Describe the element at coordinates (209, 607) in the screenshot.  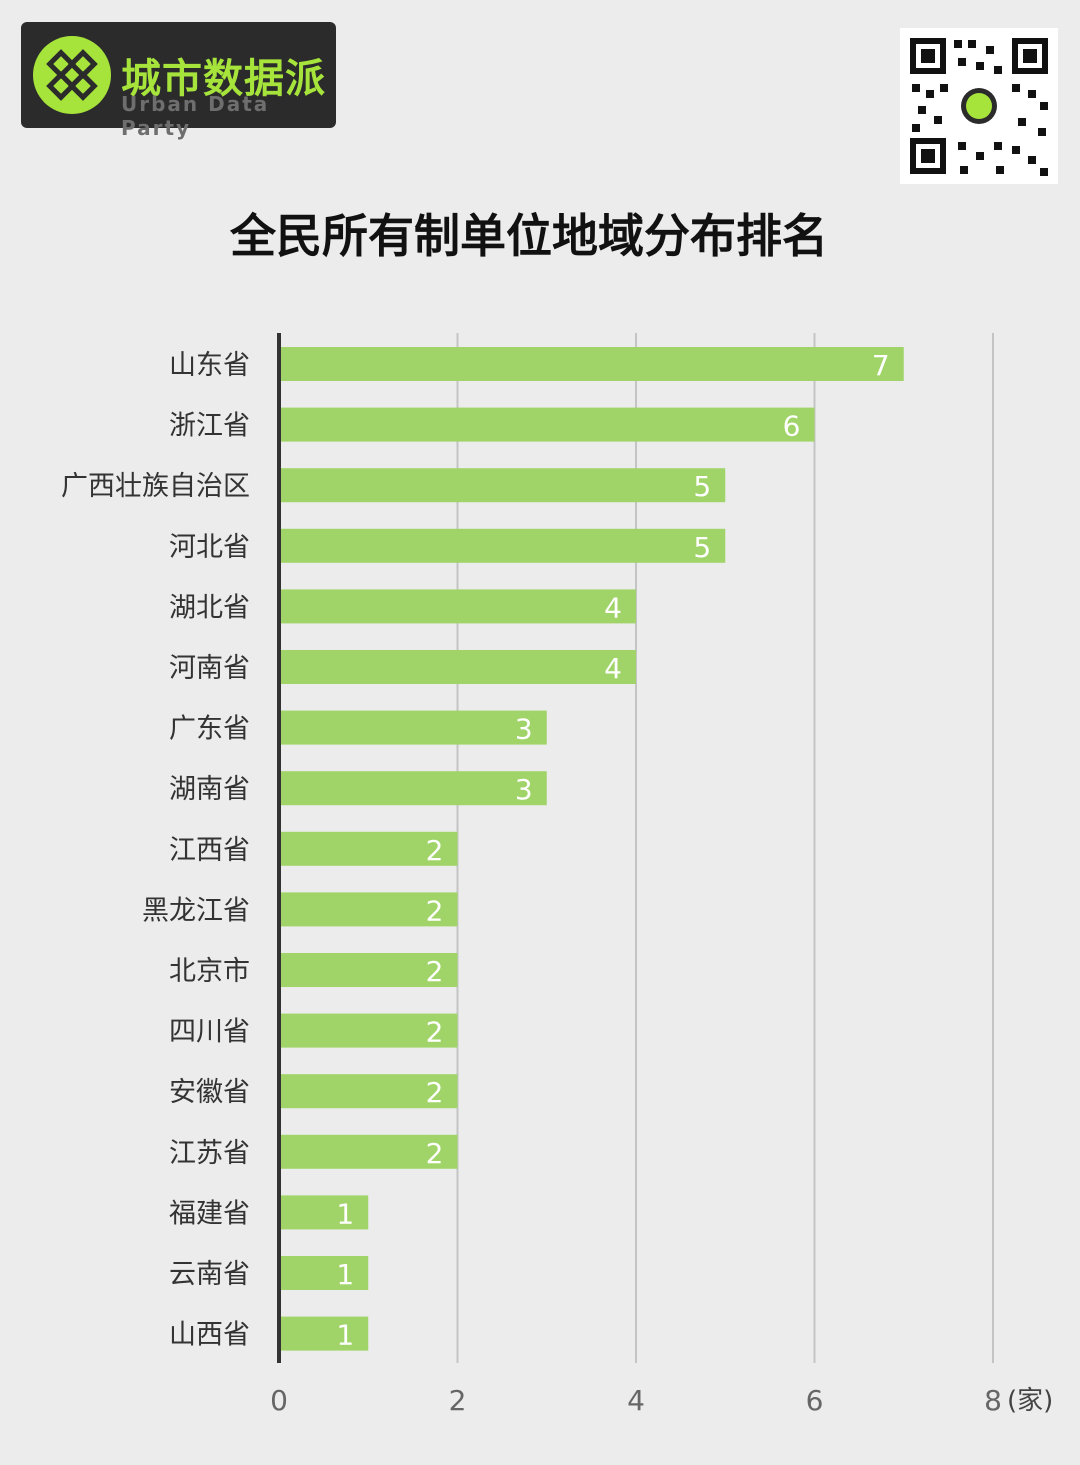
I see `category-label: 湖北省` at that location.